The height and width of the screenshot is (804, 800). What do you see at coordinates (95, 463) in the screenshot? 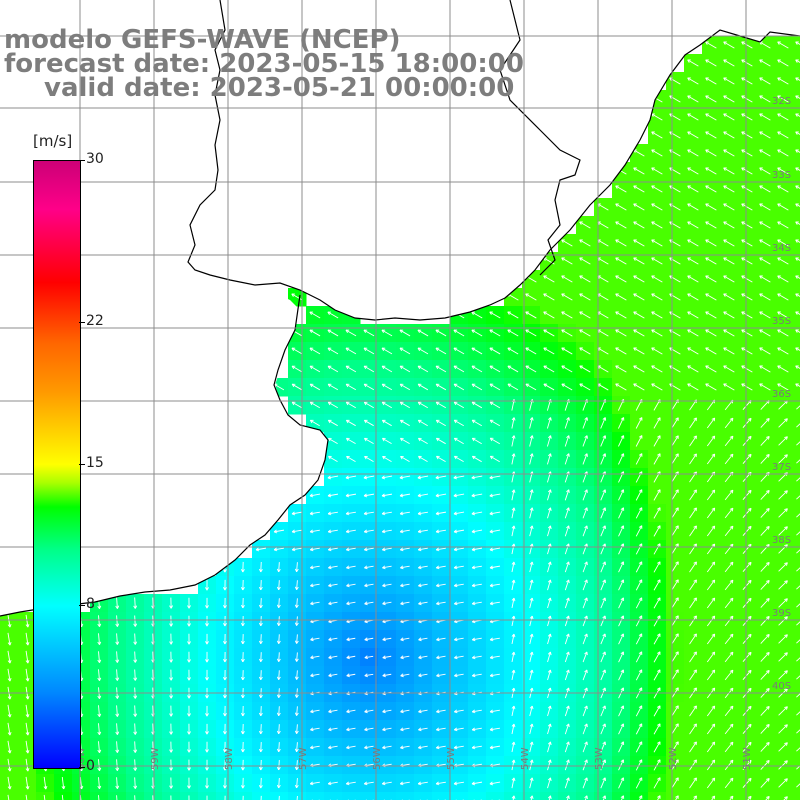
I see `colorbar-tick-label: 15` at bounding box center [95, 463].